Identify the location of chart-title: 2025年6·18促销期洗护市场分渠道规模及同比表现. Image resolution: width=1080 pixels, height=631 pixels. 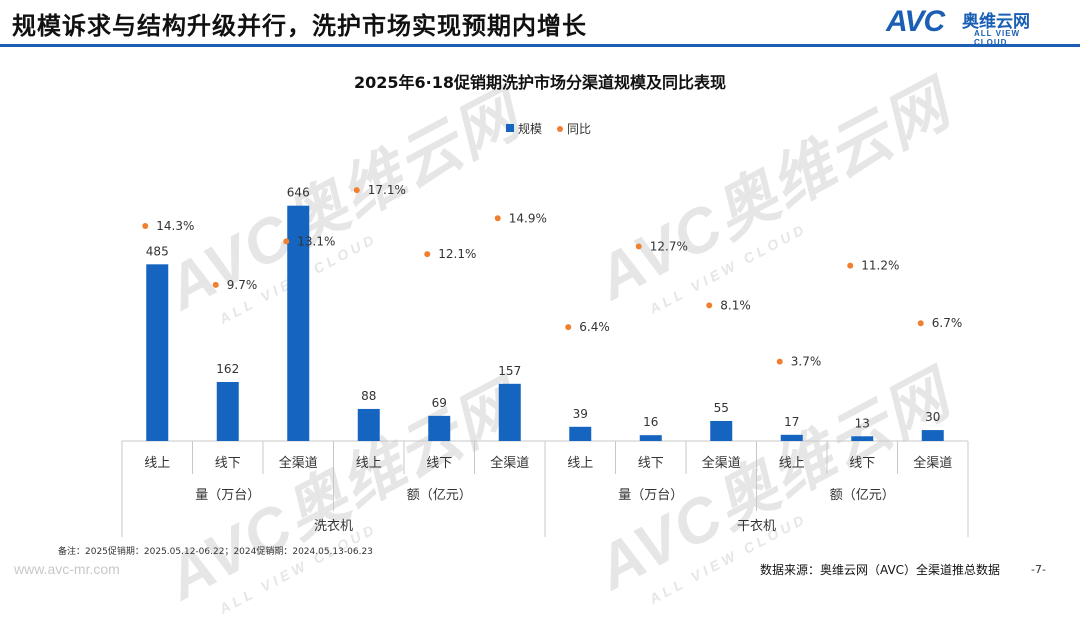
(540, 82).